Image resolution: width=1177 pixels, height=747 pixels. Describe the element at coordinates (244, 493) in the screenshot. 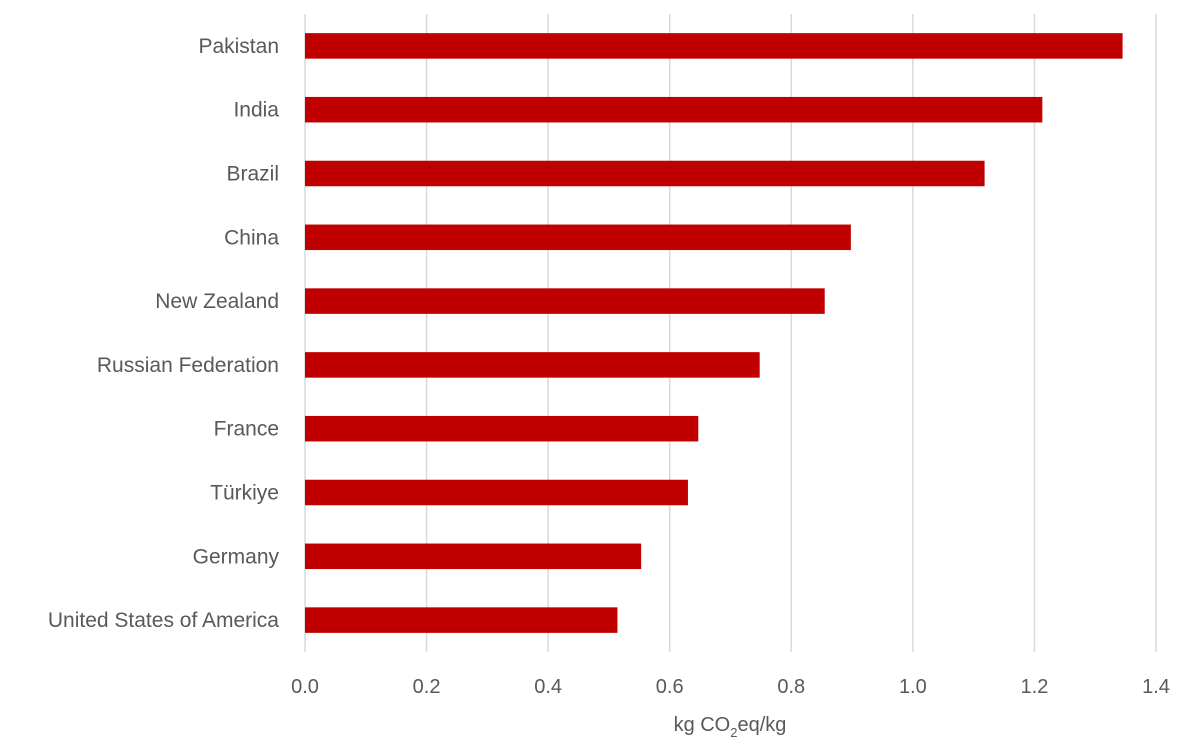

I see `category-label: Türkiye` at that location.